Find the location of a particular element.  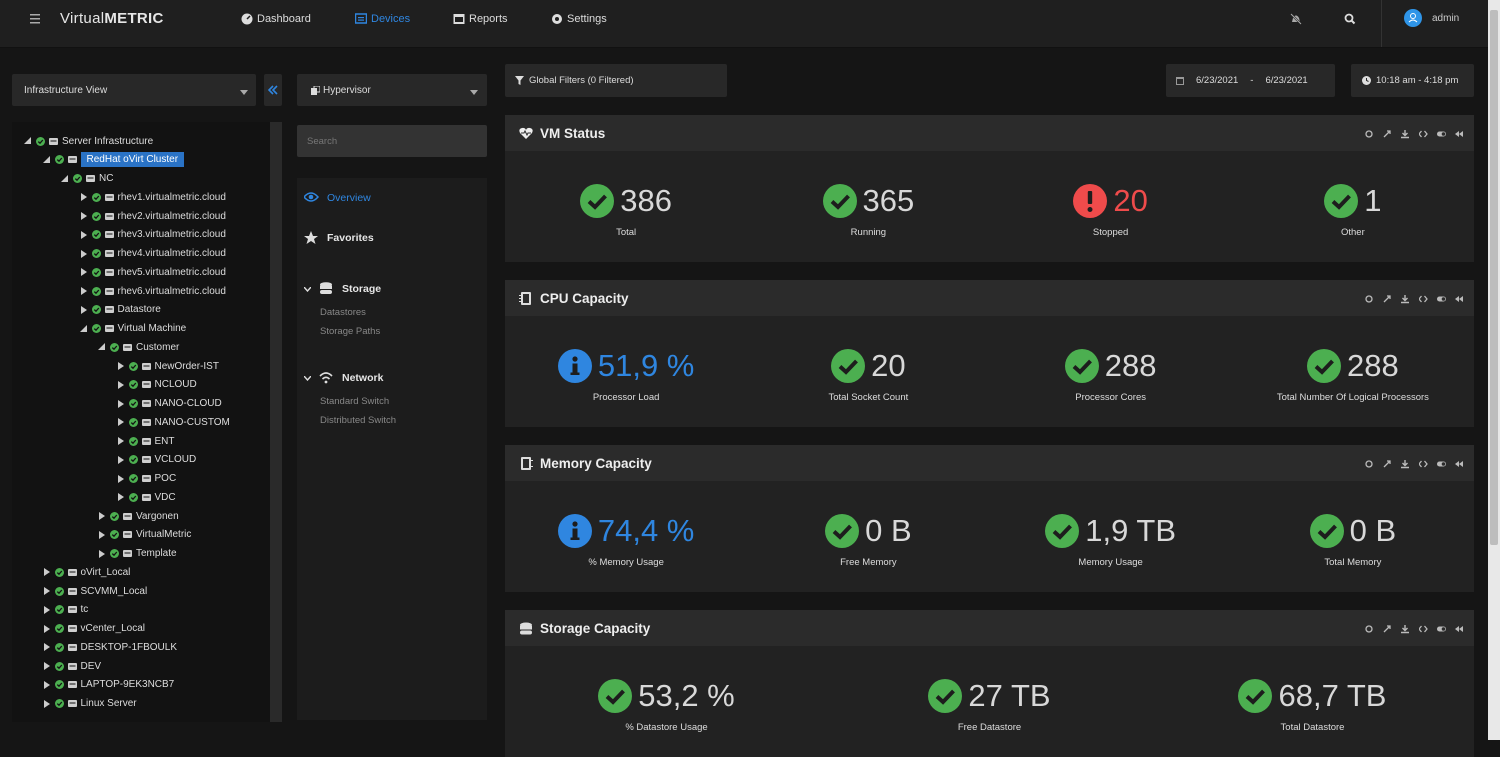

tree-node: Linux Server is located at coordinates (90, 704).